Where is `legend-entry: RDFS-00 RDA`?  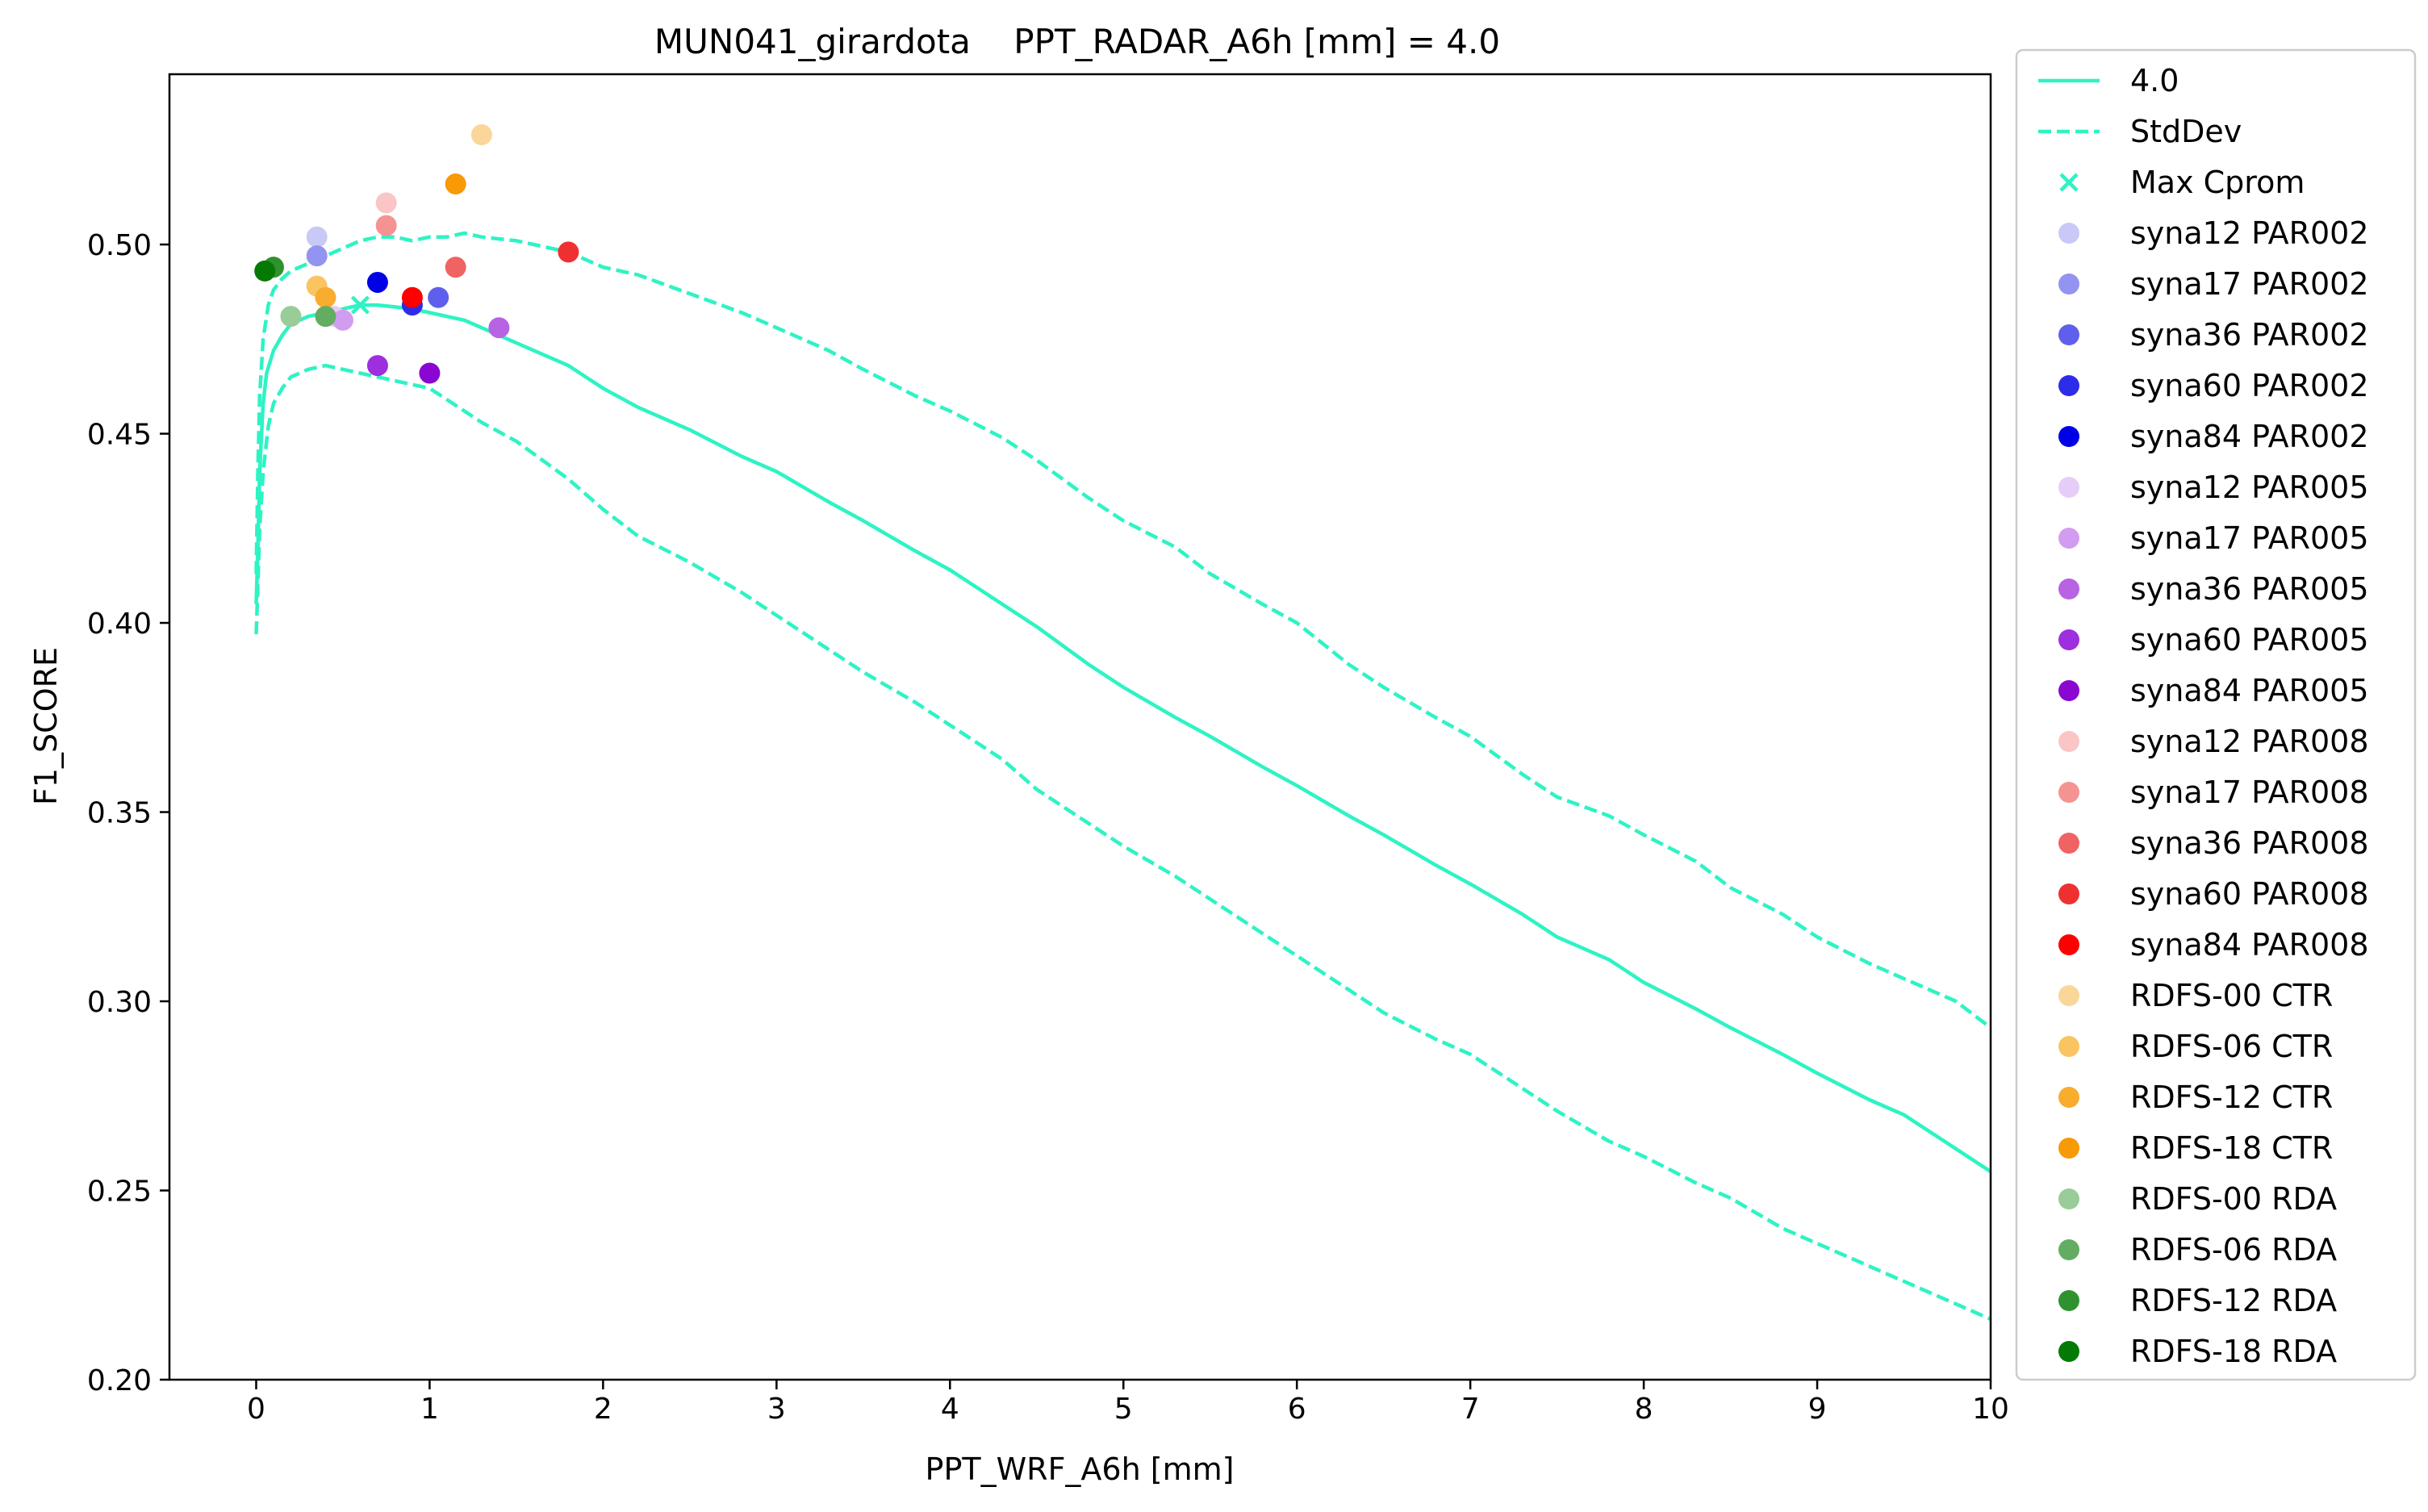
legend-entry: RDFS-00 RDA is located at coordinates (2197, 1199).